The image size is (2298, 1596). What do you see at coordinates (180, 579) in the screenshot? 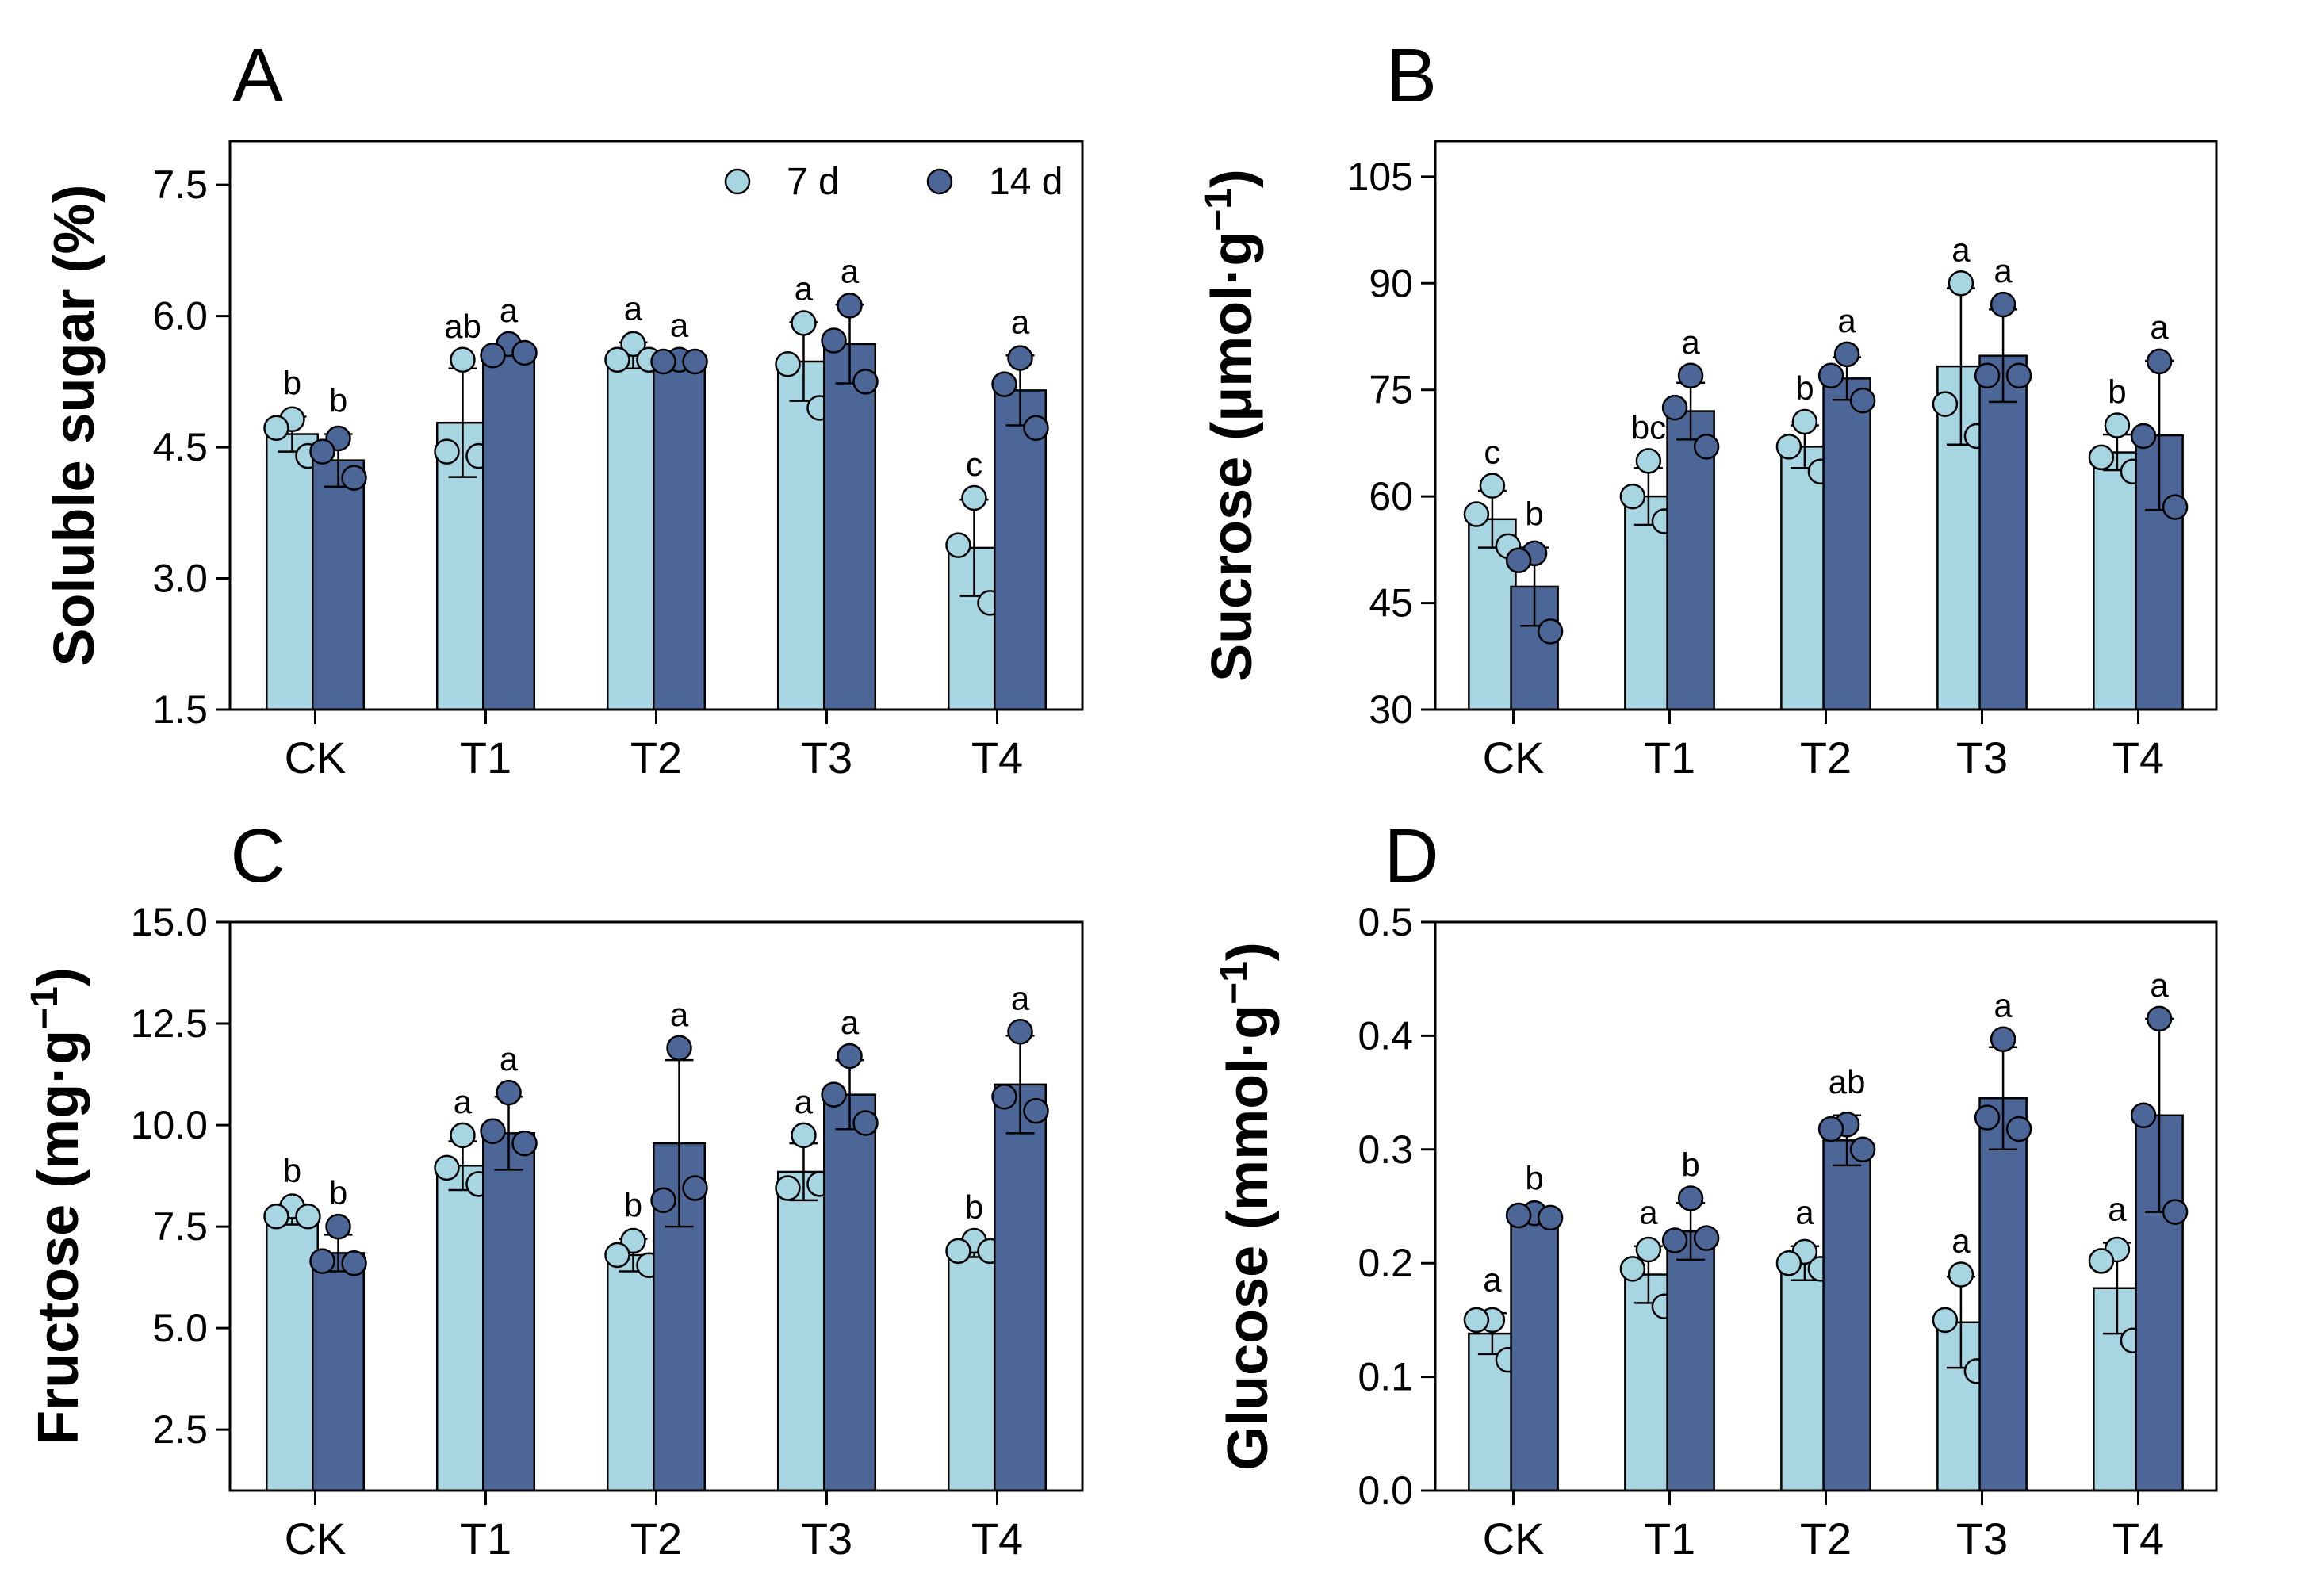
I see `y-tick-label: 3.0` at bounding box center [180, 579].